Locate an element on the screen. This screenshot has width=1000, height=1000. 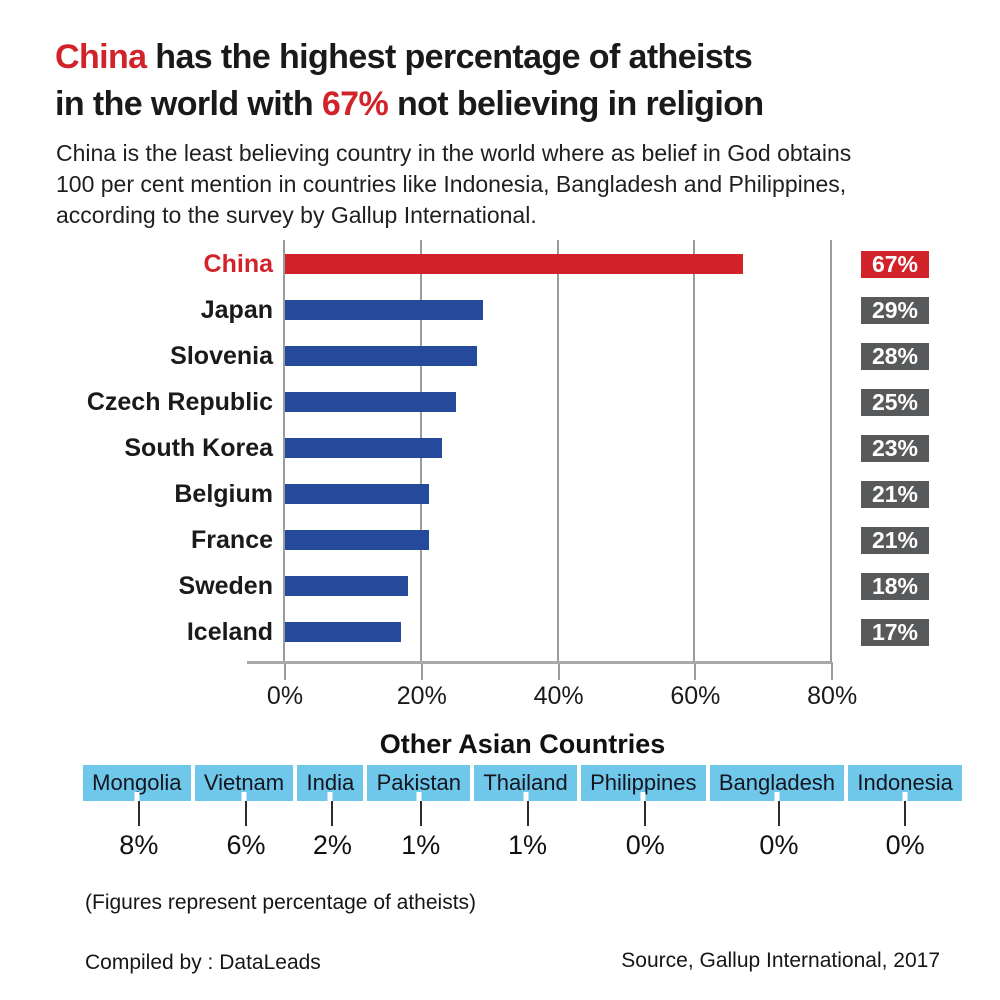
value-badge-china: 67% is located at coordinates (895, 264).